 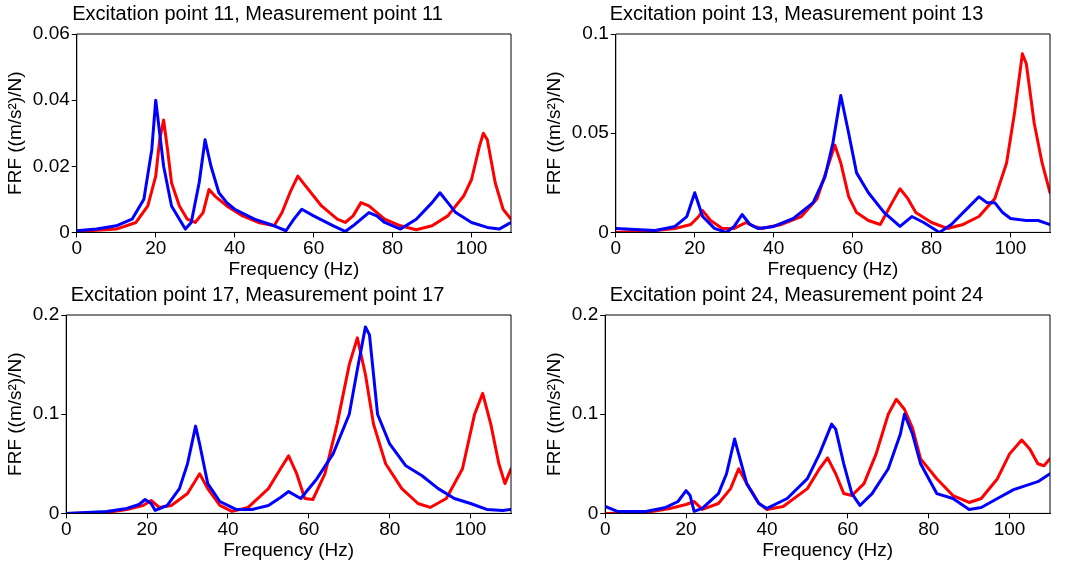 I want to click on chart-title: Excitation point 11, Measurement point 11, so click(x=257, y=12).